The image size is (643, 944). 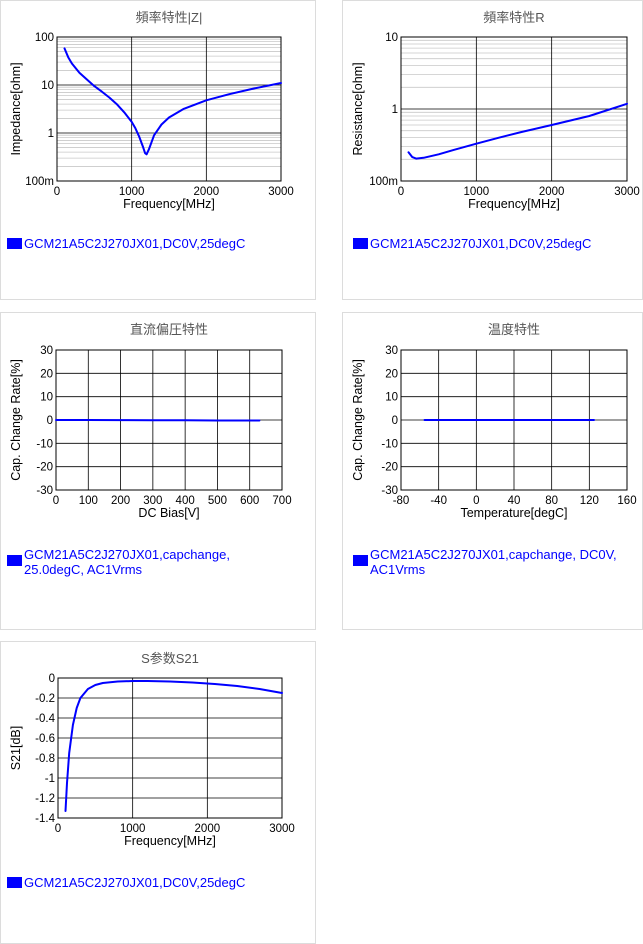 I want to click on impedance-legend: GCM21A5C2J270JX01,DC0V,25degC, so click(x=126, y=243).